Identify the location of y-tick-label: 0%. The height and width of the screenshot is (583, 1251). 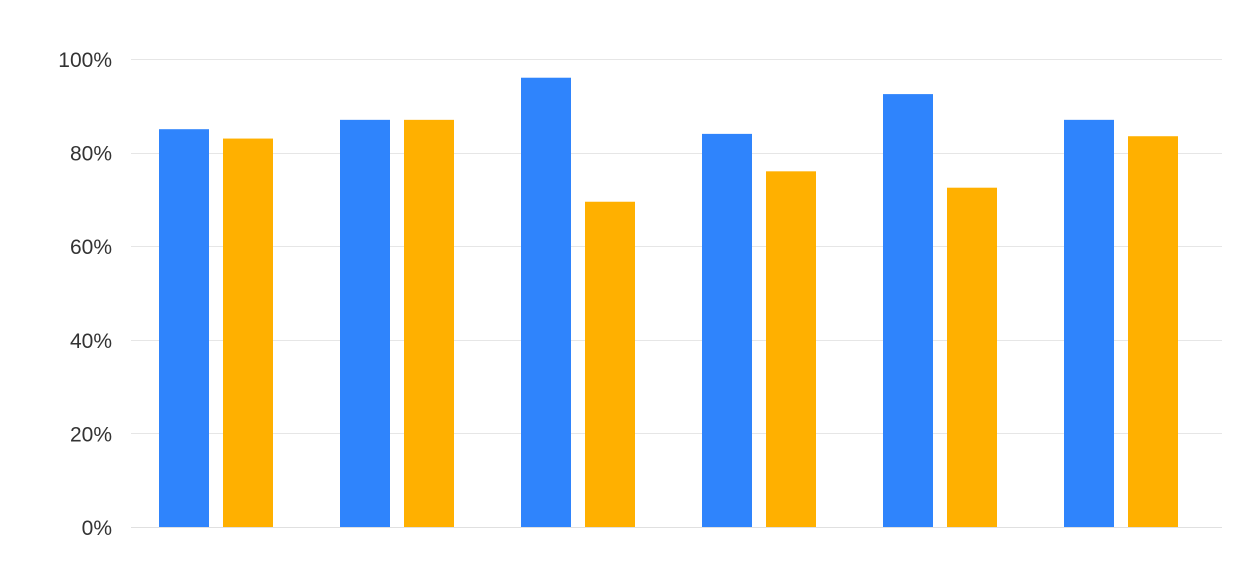
(97, 528).